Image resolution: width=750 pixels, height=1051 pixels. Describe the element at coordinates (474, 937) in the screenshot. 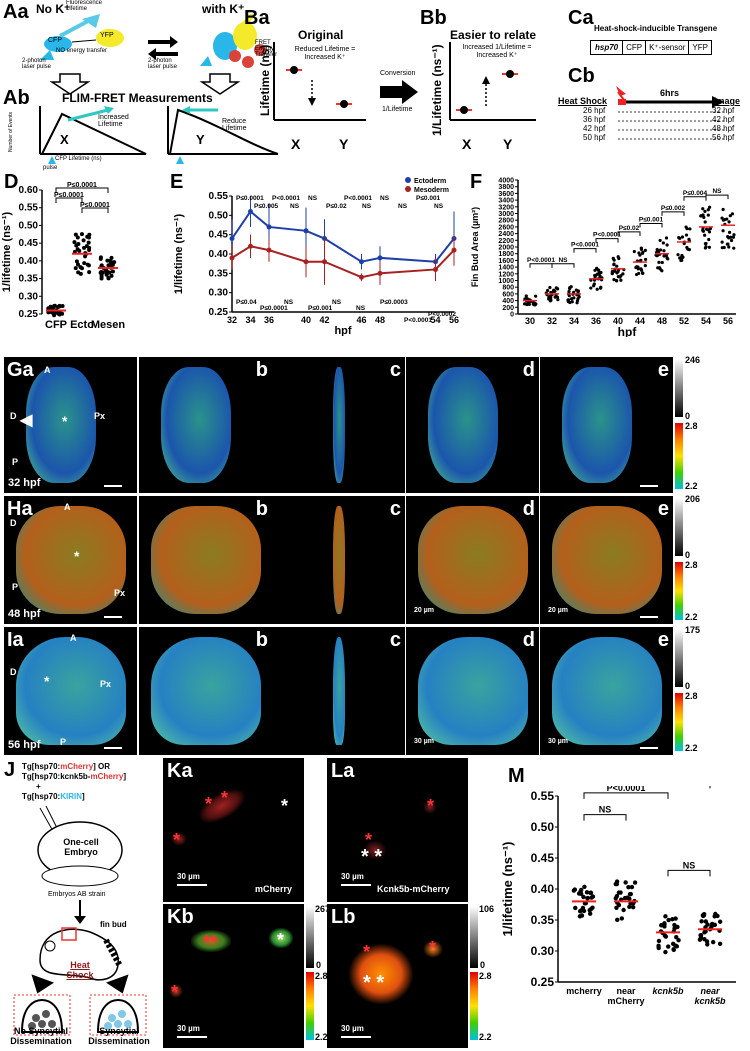

I see `lb-intensity-scale` at that location.